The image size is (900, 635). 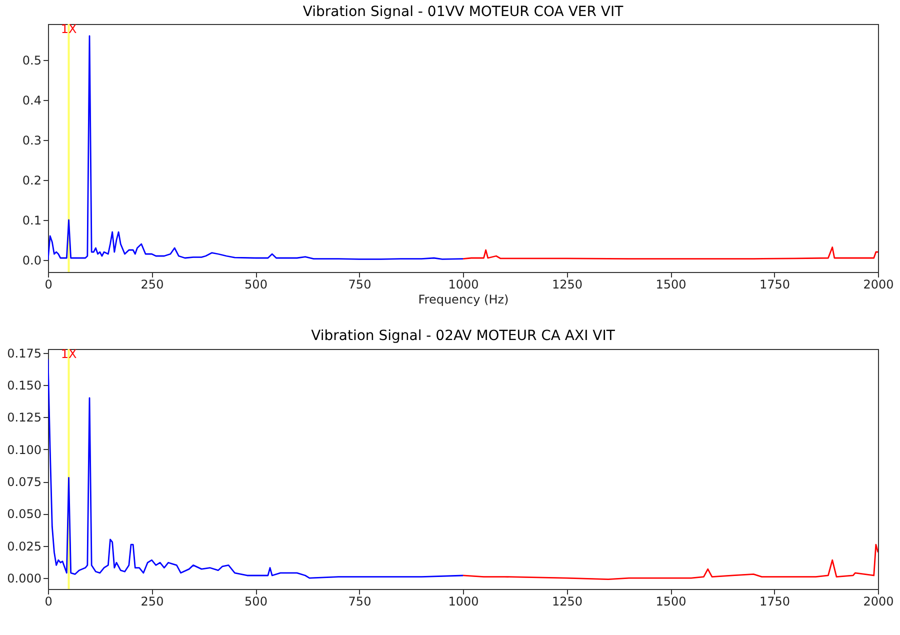 I want to click on y-tick-label: 0.1, so click(x=32, y=221).